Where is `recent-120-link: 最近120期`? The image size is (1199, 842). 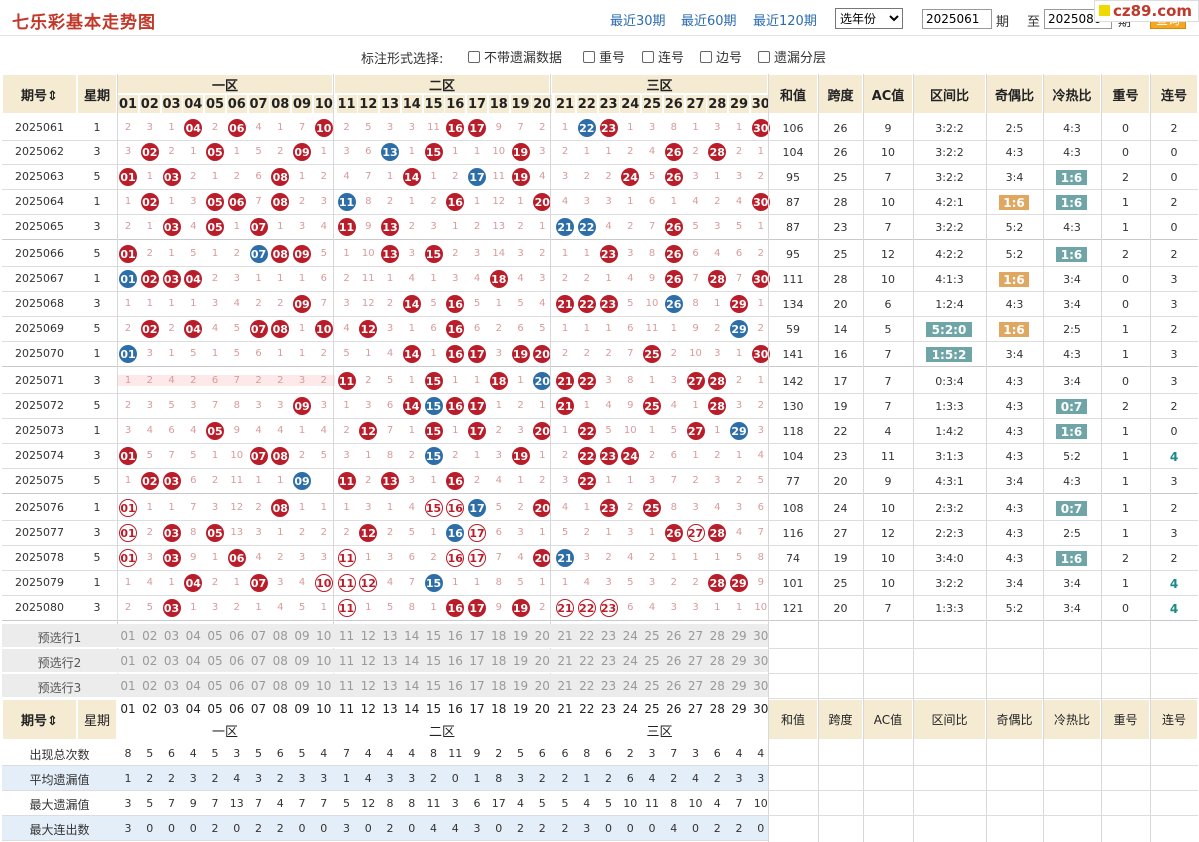 recent-120-link: 最近120期 is located at coordinates (785, 21).